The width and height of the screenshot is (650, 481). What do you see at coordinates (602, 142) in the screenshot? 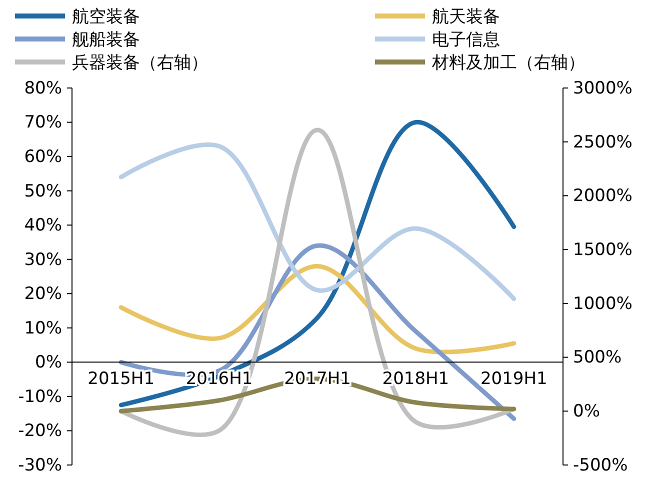
I see `y2-tick-label: 2500%` at bounding box center [602, 142].